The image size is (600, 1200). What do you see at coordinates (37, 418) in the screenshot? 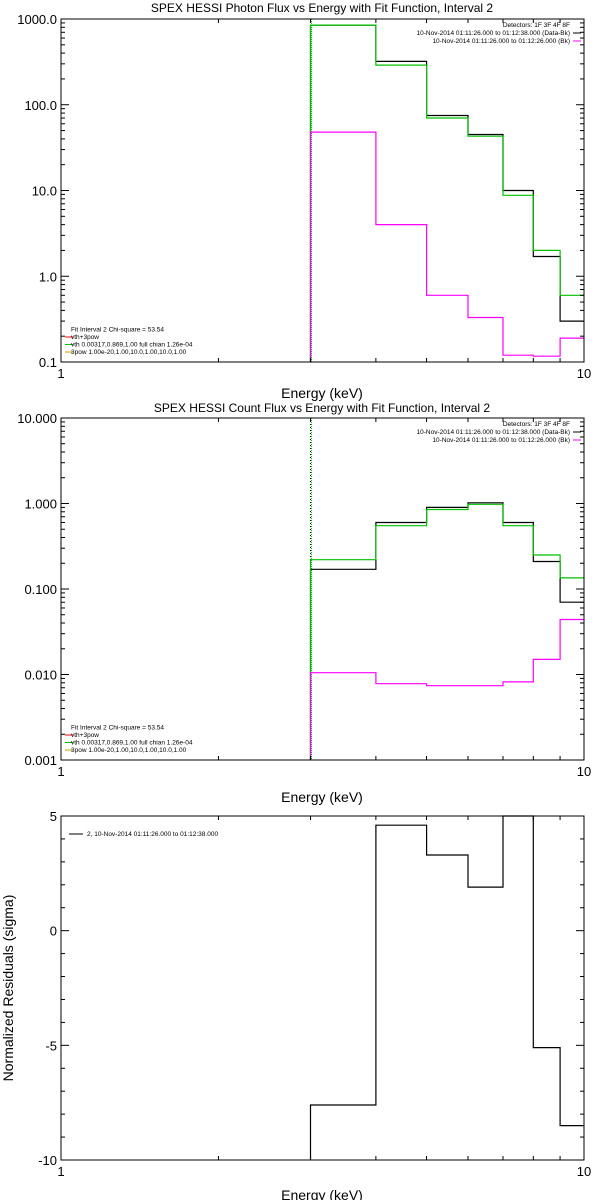
I see `y-tick-label: 10.000` at bounding box center [37, 418].